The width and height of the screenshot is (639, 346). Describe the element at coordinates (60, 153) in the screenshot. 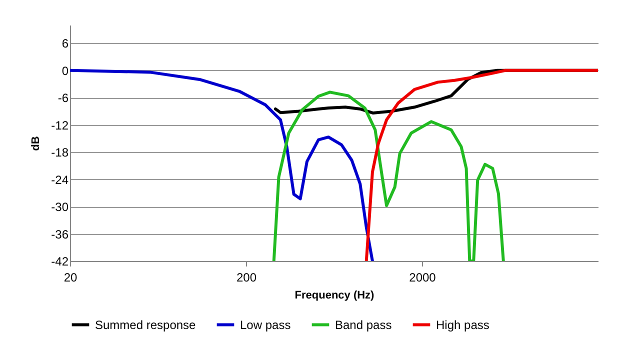

I see `y-tick-label: -18` at that location.